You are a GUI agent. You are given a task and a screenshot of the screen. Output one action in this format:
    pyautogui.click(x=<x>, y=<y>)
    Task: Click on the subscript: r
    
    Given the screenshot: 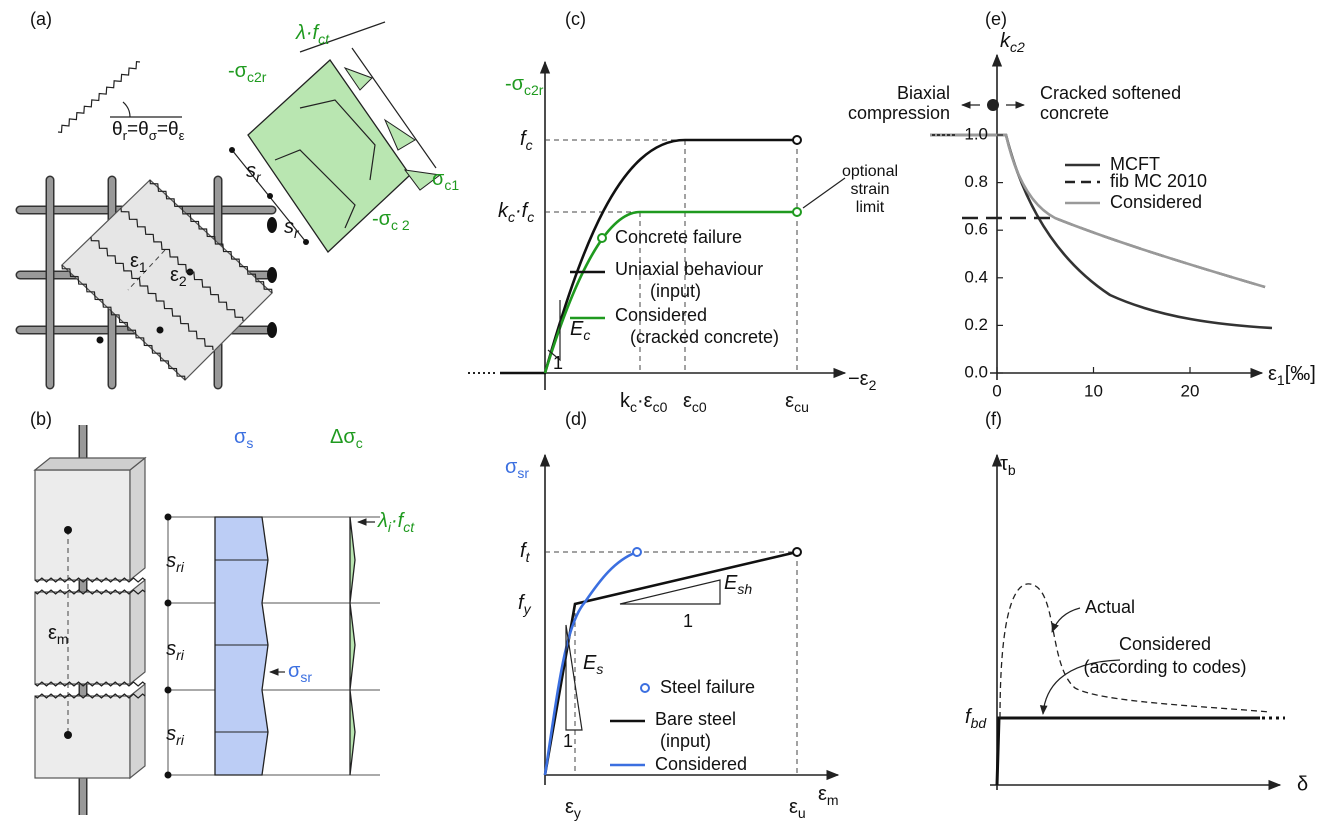 What is the action you would take?
    pyautogui.click(x=125, y=135)
    